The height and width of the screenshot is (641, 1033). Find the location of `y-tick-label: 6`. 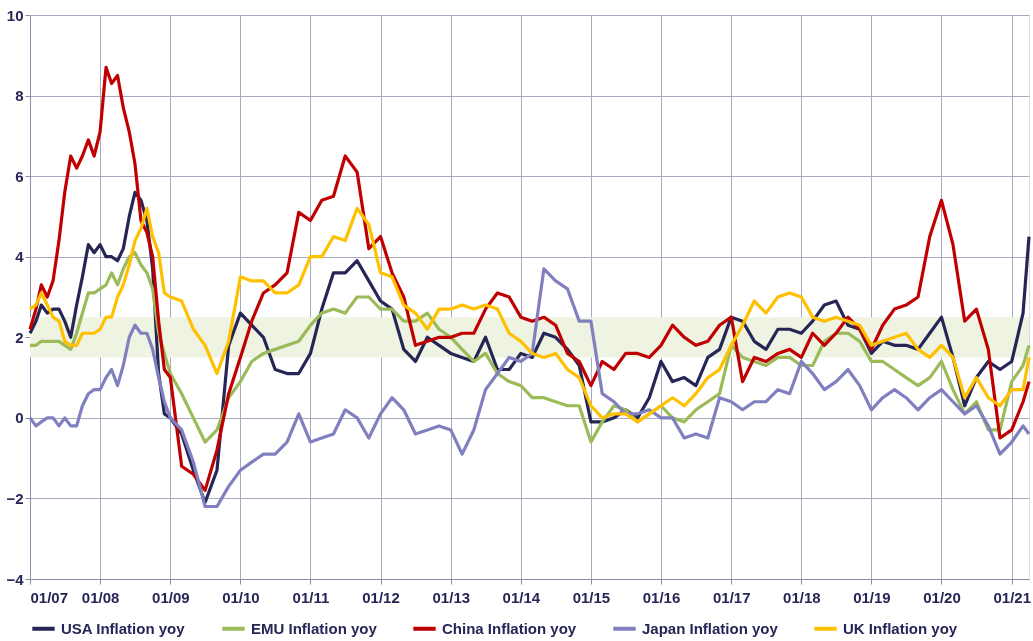

y-tick-label: 6 is located at coordinates (19, 176).